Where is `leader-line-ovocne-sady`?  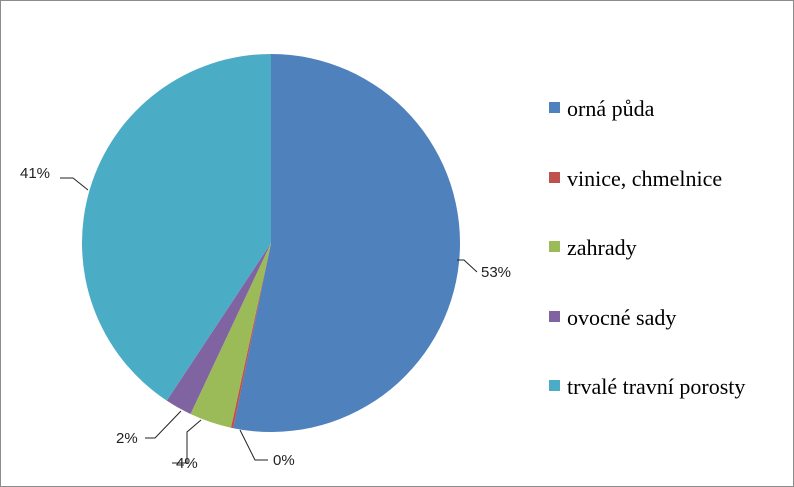 leader-line-ovocne-sady is located at coordinates (163, 424).